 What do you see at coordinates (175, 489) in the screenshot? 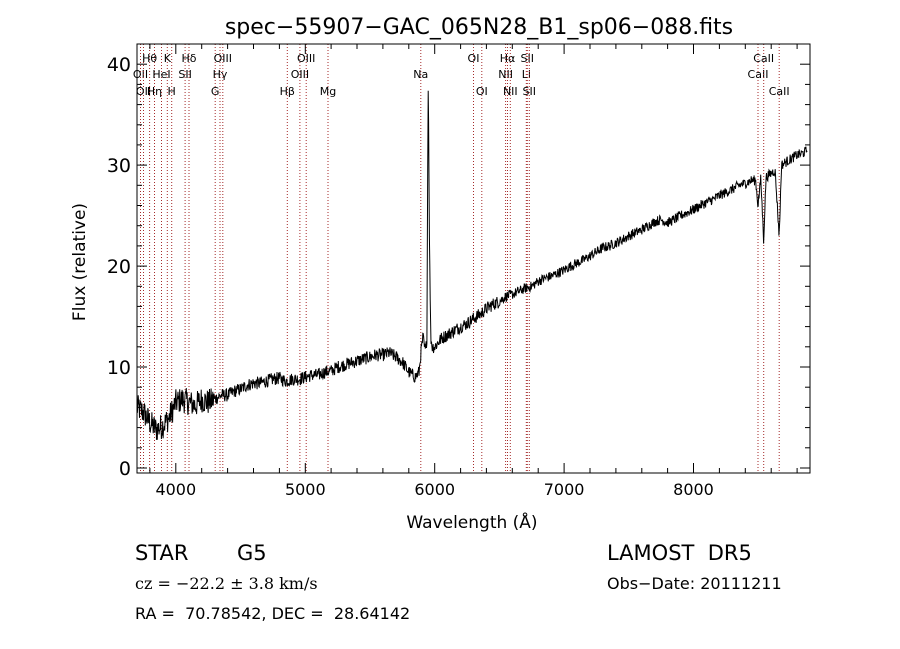
I see `x-tick-label: 4000` at bounding box center [175, 489].